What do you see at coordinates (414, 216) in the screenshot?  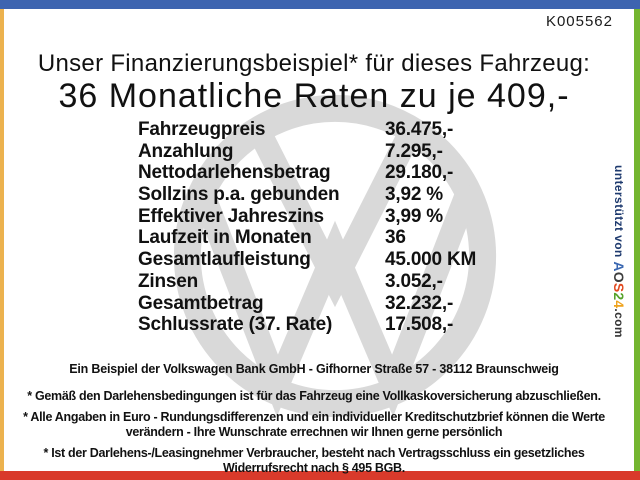 I see `finance-value: 3,99 %` at bounding box center [414, 216].